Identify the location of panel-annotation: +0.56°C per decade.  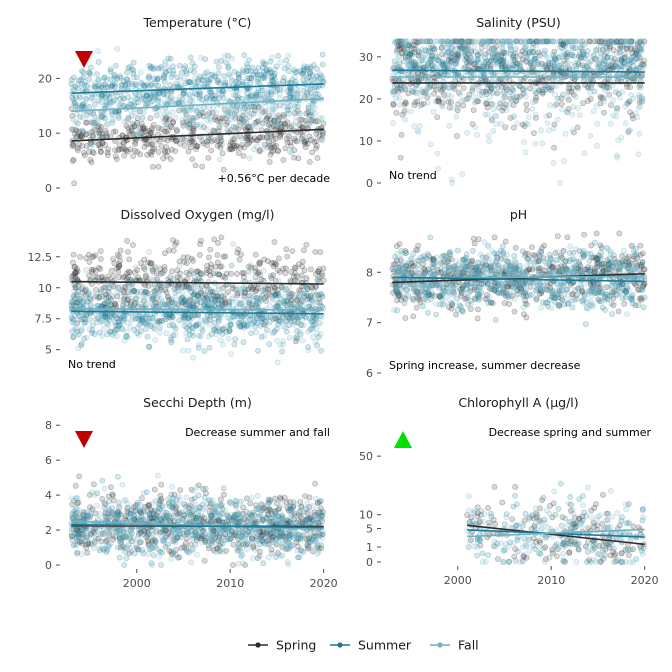
(274, 178).